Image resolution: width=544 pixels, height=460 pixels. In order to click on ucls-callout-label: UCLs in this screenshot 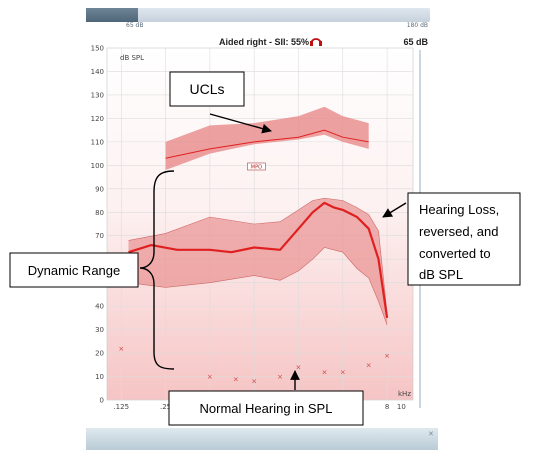, I will do `click(206, 89)`.